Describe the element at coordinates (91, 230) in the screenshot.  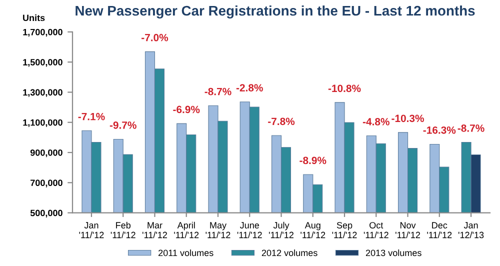
I see `x-tick-label: Jan '11/'12` at that location.